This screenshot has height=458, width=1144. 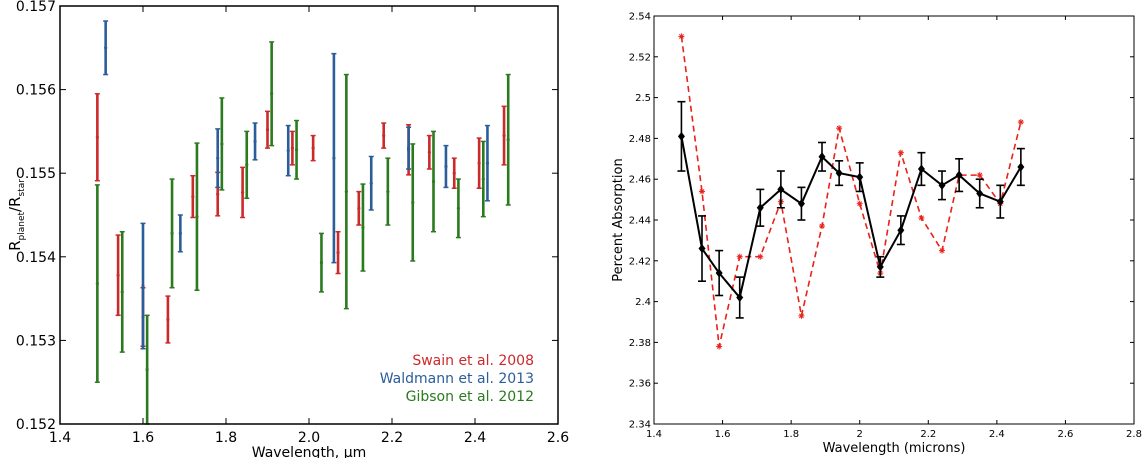 What do you see at coordinates (643, 98) in the screenshot?
I see `right-y-tick-label: 2.5` at bounding box center [643, 98].